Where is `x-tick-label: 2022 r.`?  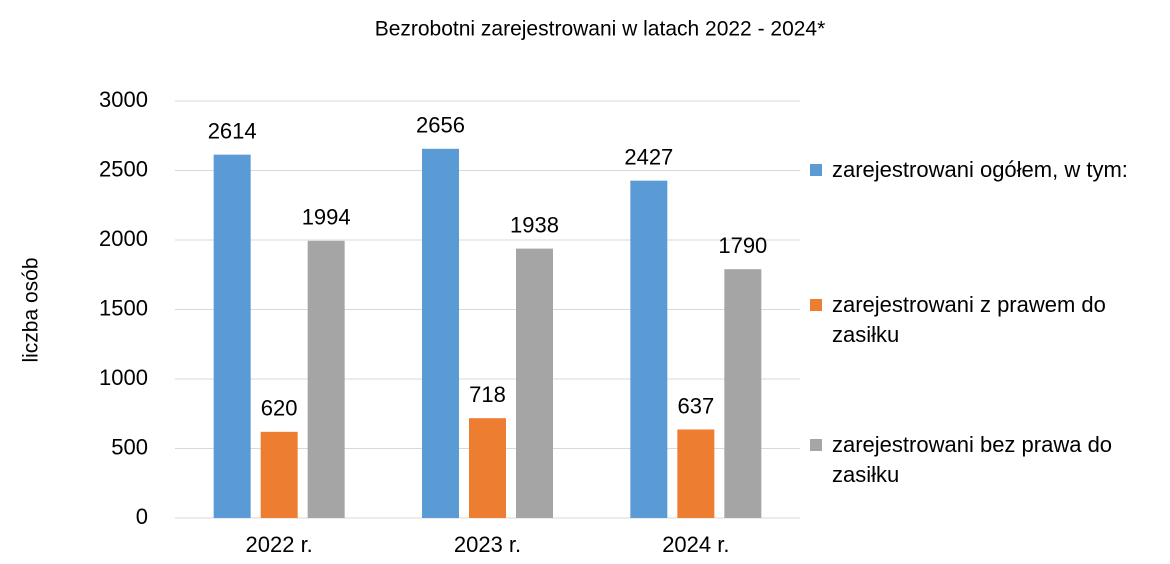
x-tick-label: 2022 r. is located at coordinates (279, 544).